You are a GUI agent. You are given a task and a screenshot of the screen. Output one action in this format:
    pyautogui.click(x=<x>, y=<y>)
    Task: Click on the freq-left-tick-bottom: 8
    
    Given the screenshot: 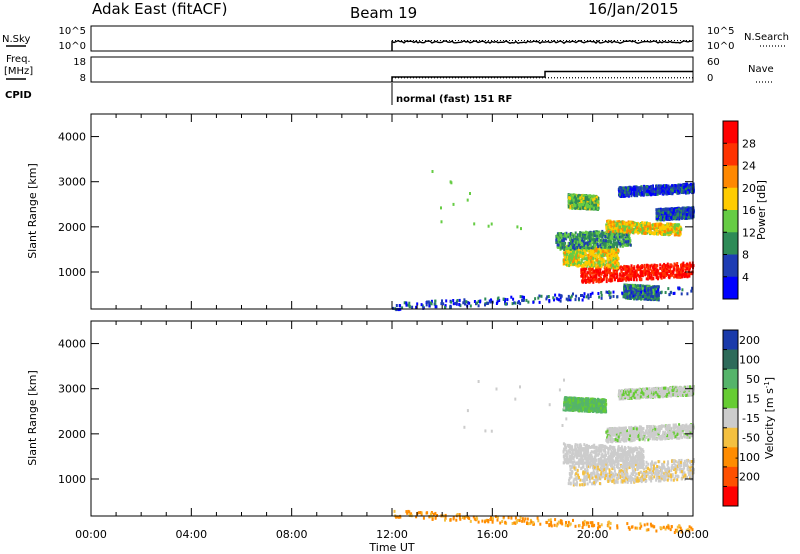 What is the action you would take?
    pyautogui.click(x=83, y=78)
    